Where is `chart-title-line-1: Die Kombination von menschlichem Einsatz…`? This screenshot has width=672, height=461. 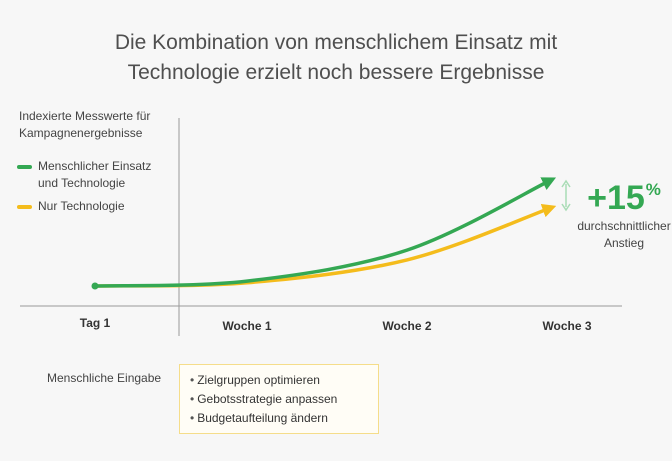
chart-title-line-1: Die Kombination von menschlichem Einsatz… is located at coordinates (336, 42).